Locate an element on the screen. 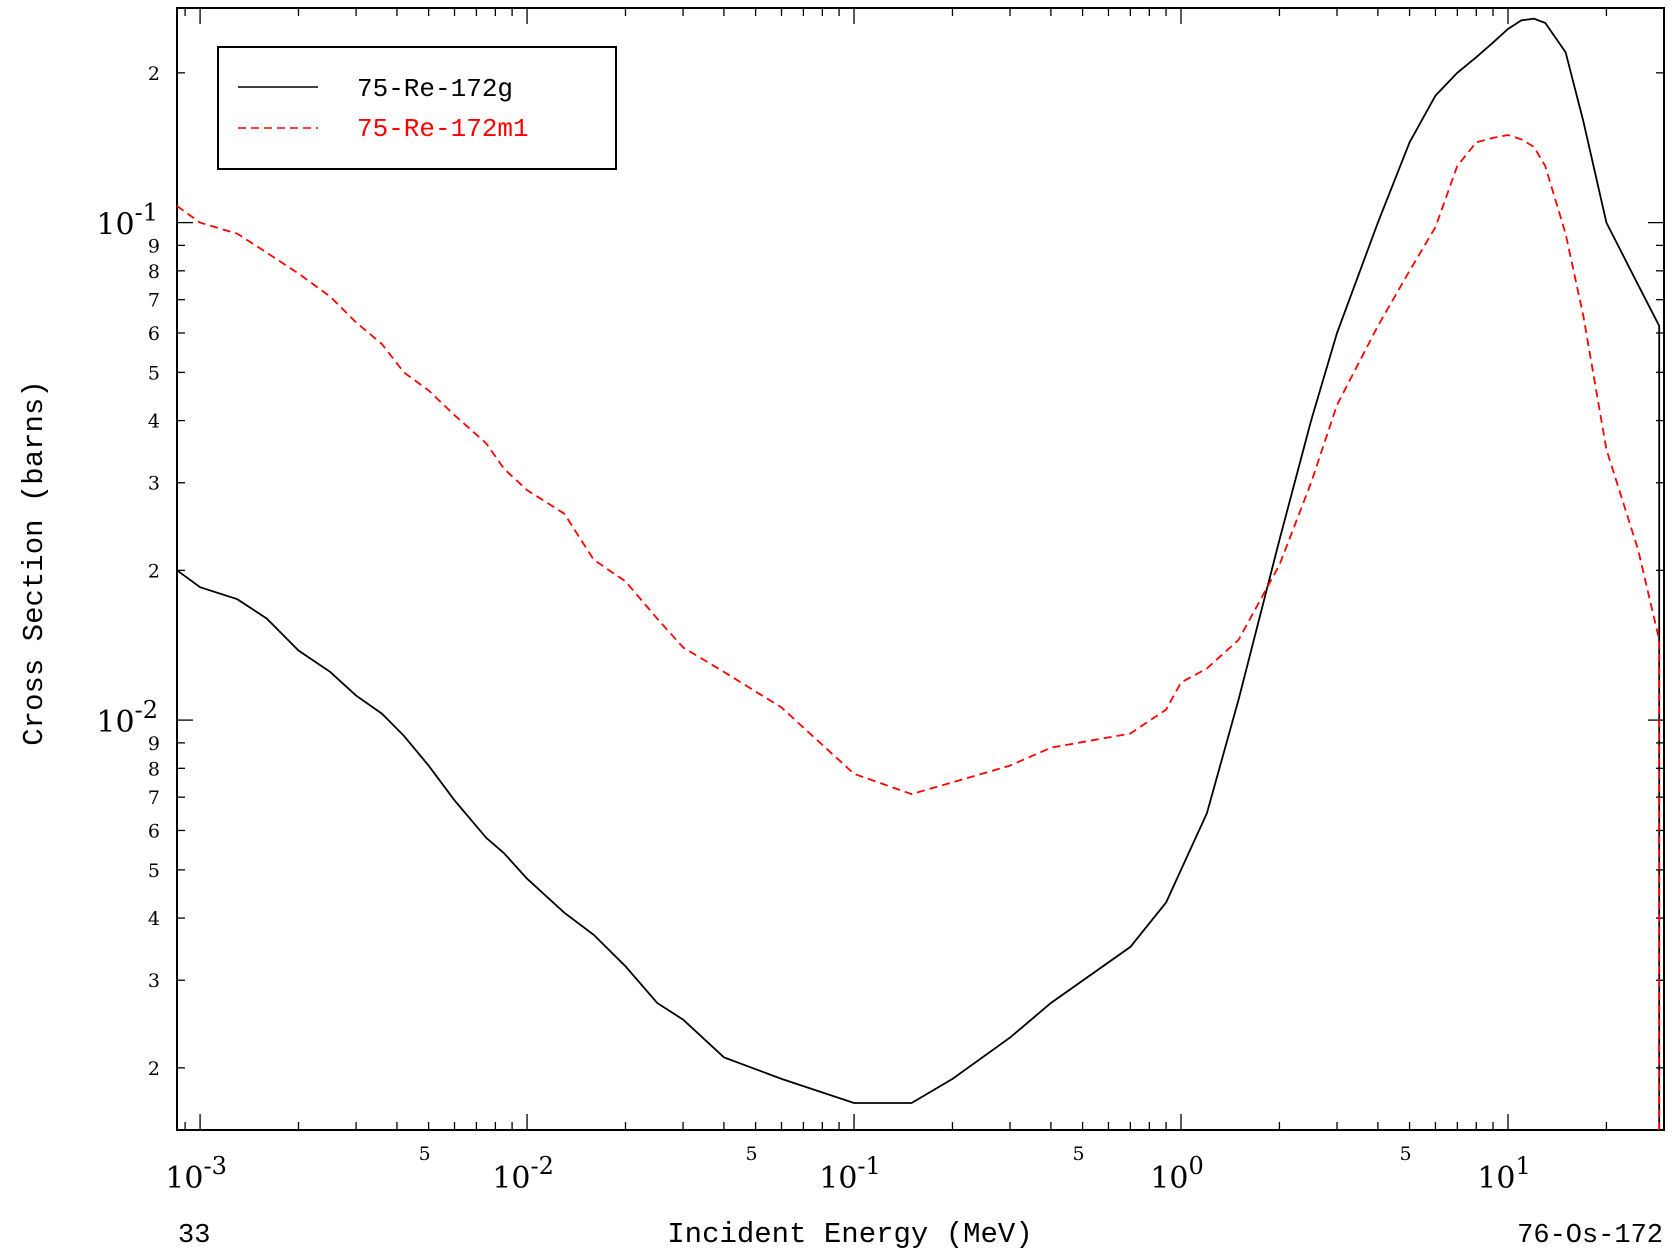 The height and width of the screenshot is (1253, 1673). legend-label-re172m1: 75-Re-172m1 is located at coordinates (443, 129).